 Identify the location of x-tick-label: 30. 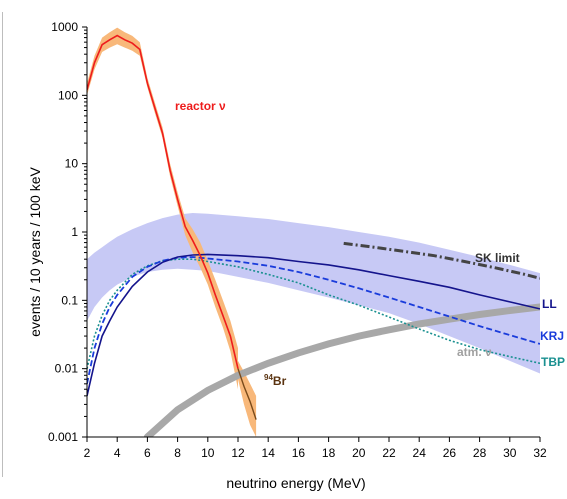
(510, 453).